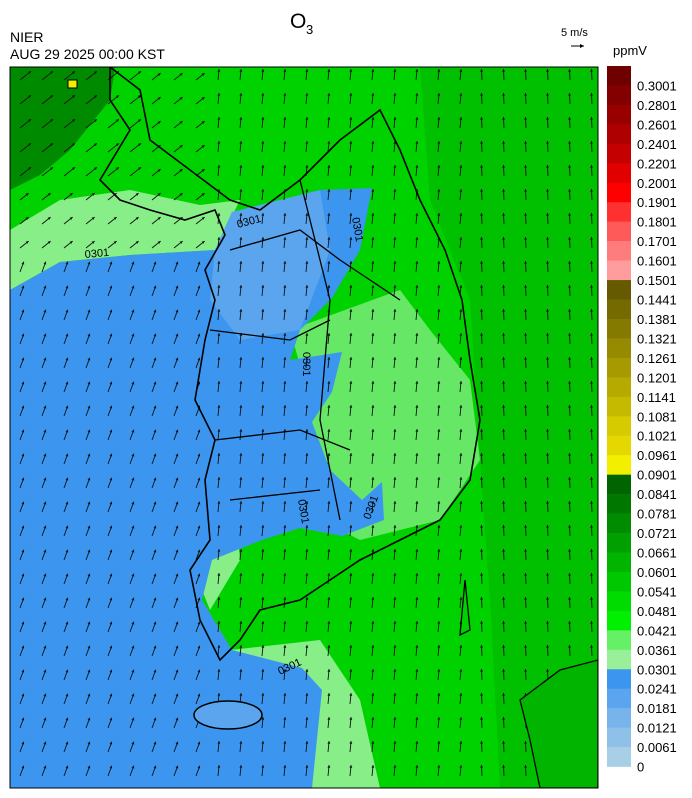 This screenshot has width=692, height=798. Describe the element at coordinates (656, 397) in the screenshot. I see `colorbar-label: 0.1141` at that location.